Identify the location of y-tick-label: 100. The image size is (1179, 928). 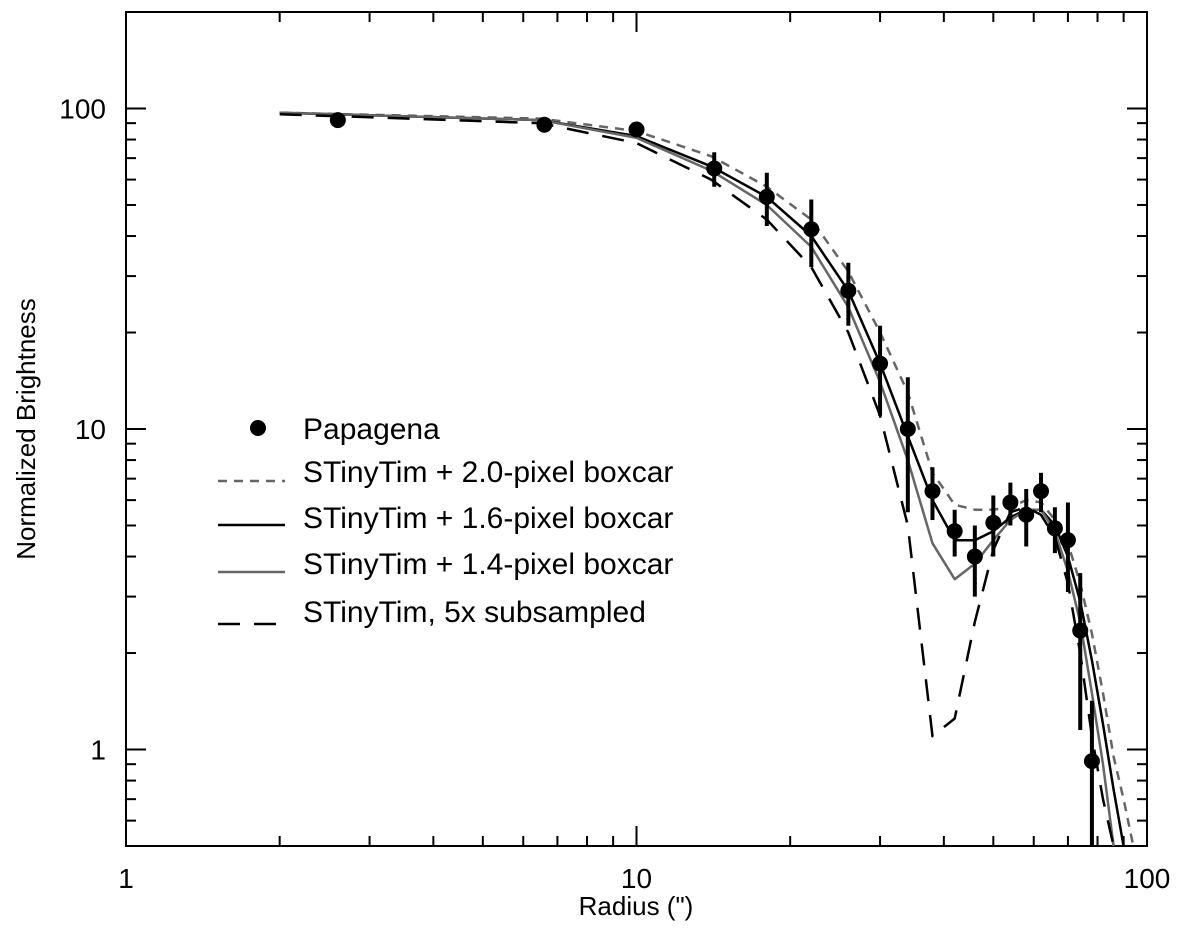
(82, 108).